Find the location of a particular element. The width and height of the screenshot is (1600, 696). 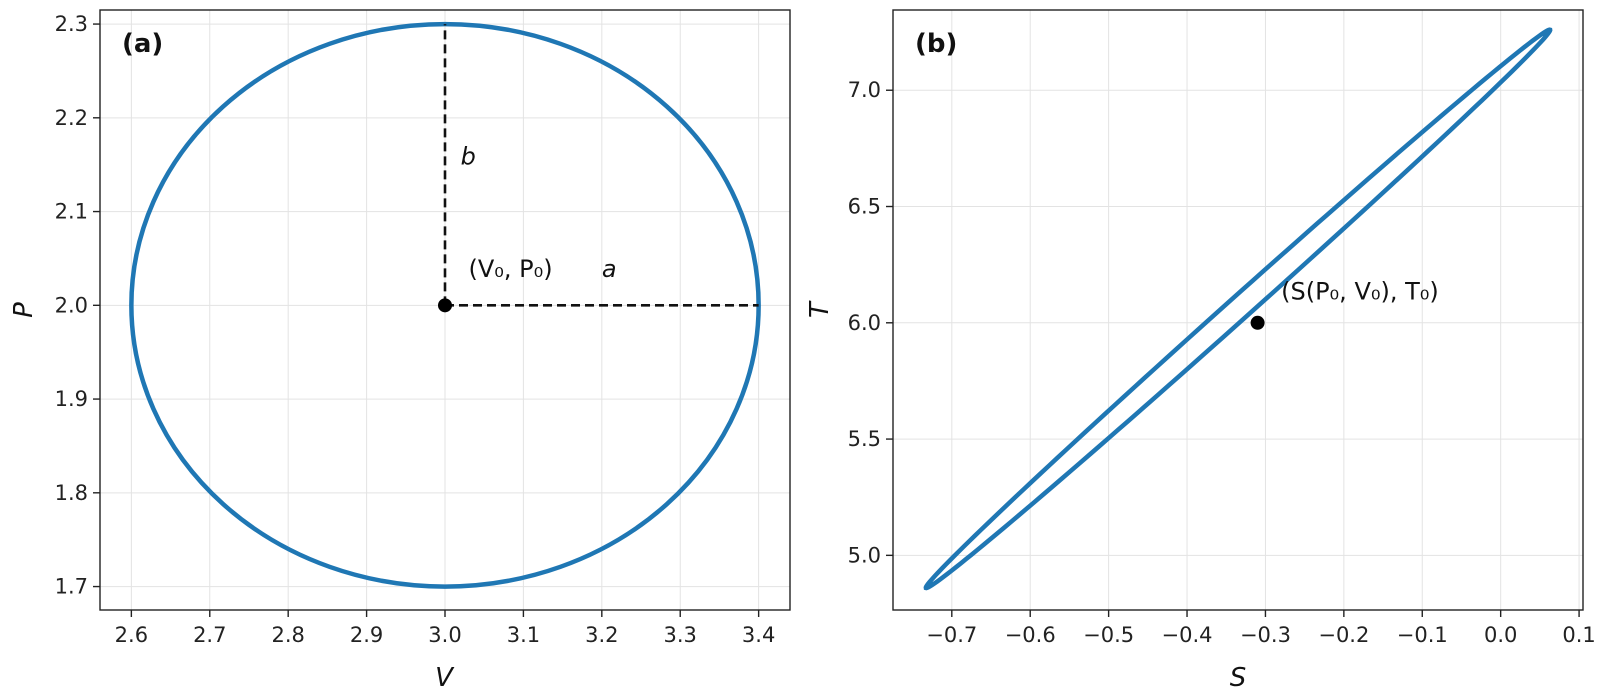

x-tick-label: 3.2 is located at coordinates (601, 635).